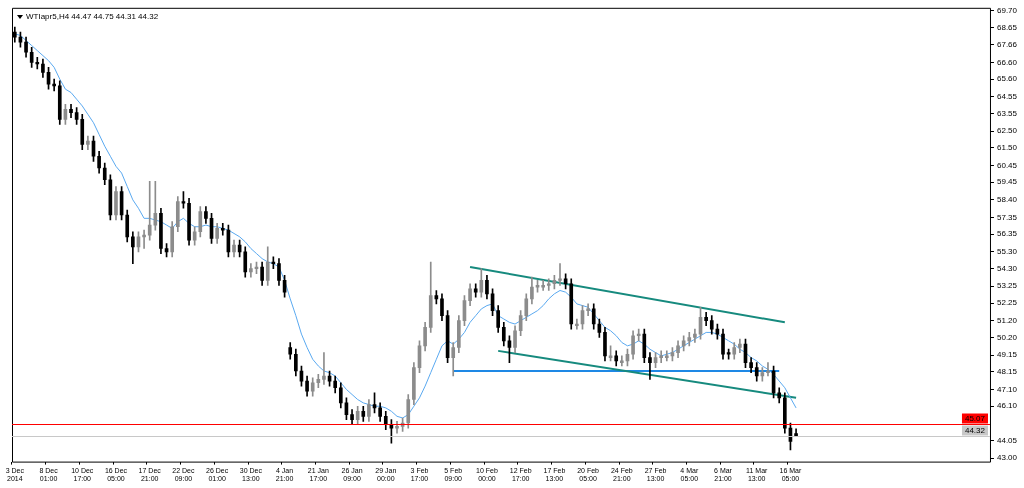 The image size is (1024, 488). What do you see at coordinates (1007, 165) in the screenshot?
I see `y-tick-label: 60.45` at bounding box center [1007, 165].